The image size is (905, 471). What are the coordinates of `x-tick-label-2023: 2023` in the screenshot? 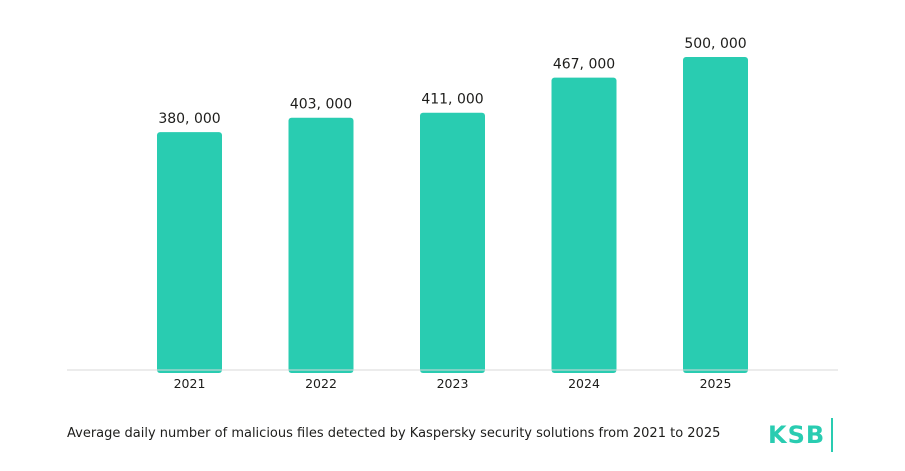 It's located at (453, 383).